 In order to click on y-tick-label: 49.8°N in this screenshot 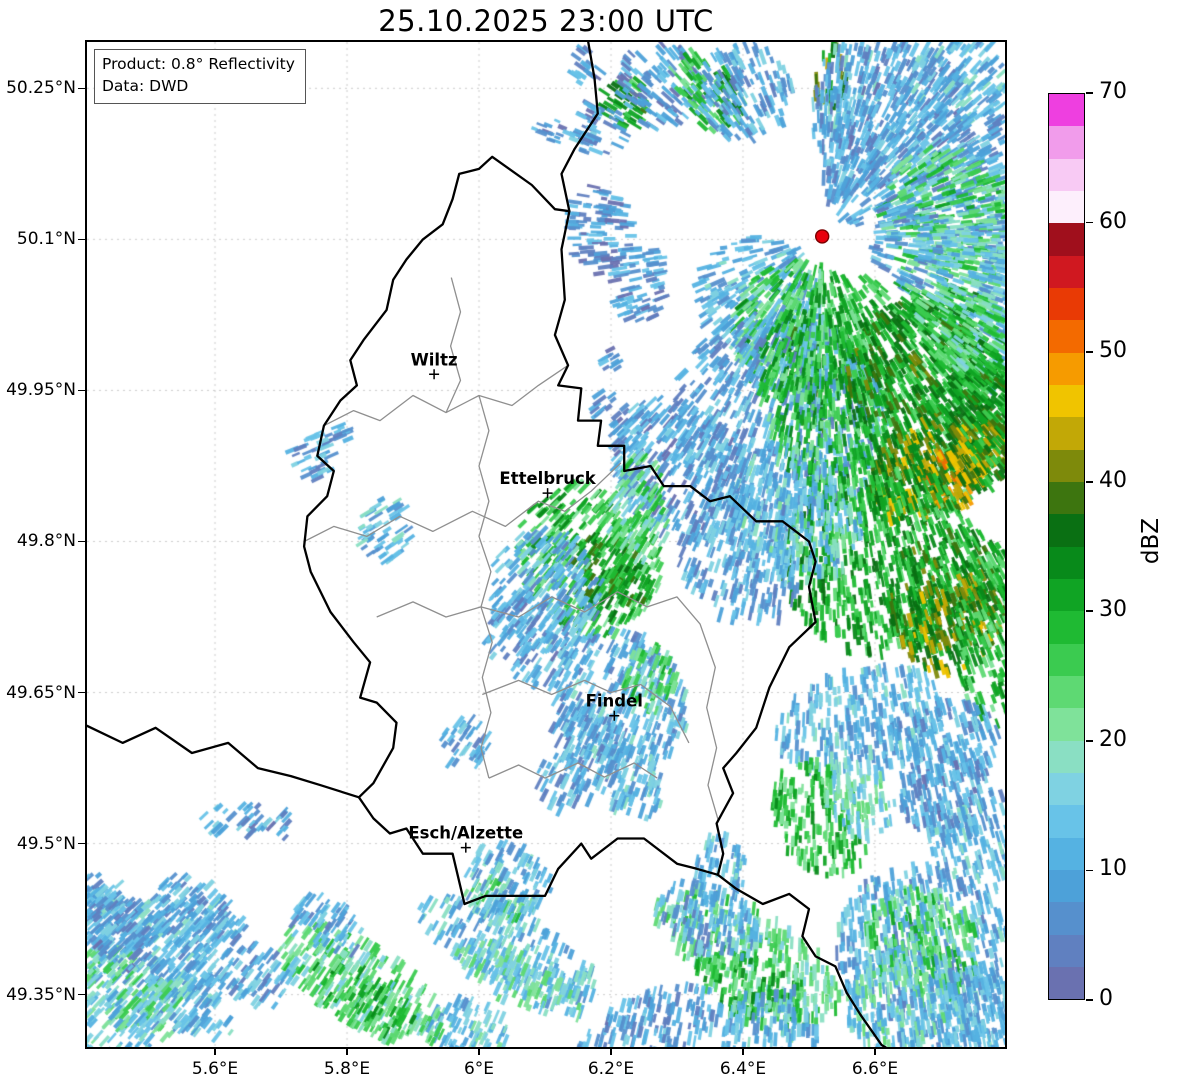, I will do `click(46, 541)`.